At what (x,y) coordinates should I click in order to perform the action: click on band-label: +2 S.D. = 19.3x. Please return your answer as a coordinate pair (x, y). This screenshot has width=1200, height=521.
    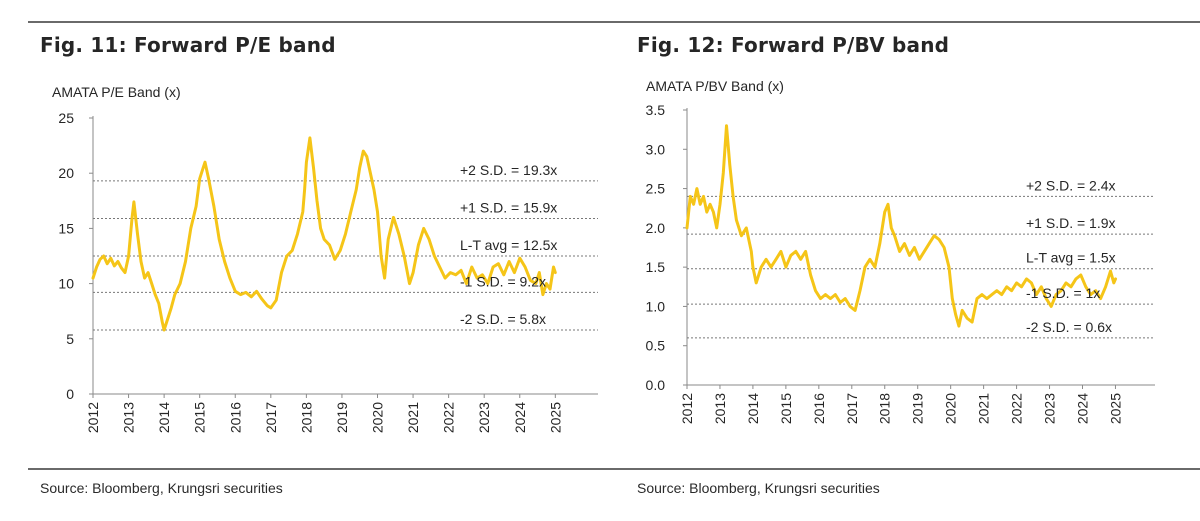
    Looking at the image, I should click on (508, 170).